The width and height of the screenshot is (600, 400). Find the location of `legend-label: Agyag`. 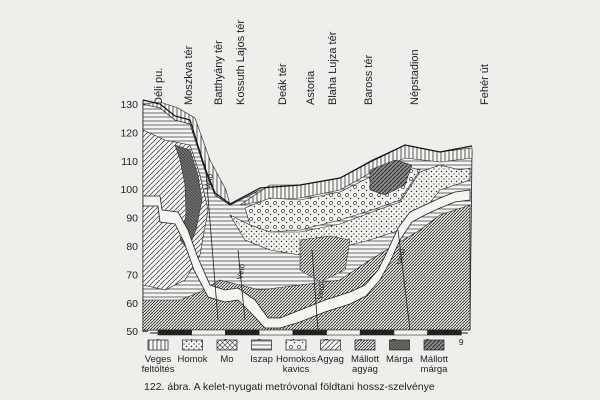

legend-label: Agyag is located at coordinates (330, 359).